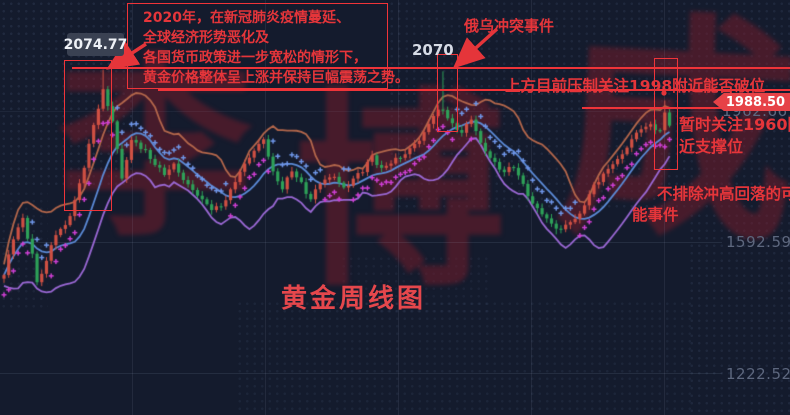  Describe the element at coordinates (758, 242) in the screenshot. I see `axis-label-1592: 1592.59` at that location.